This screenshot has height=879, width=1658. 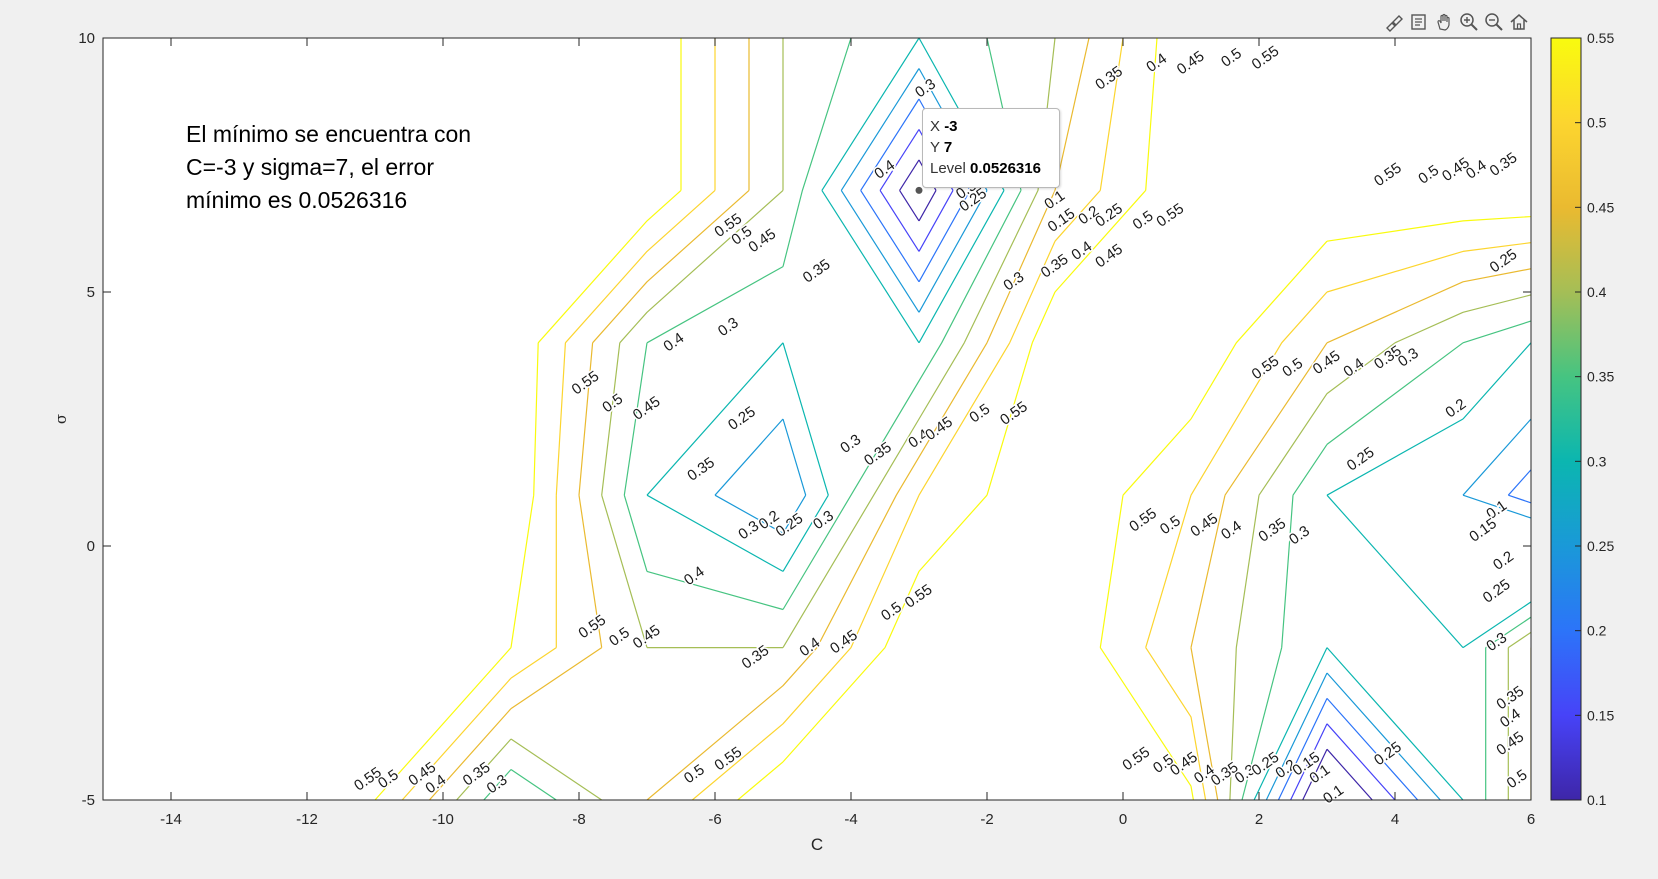 I want to click on colorbar-tick-label: 0.1, so click(x=1597, y=800).